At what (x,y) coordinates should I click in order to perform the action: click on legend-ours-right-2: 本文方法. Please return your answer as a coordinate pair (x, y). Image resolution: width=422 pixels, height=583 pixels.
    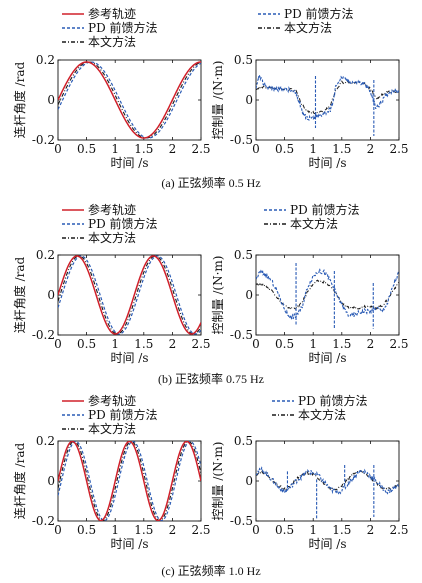
    Looking at the image, I should click on (309, 414).